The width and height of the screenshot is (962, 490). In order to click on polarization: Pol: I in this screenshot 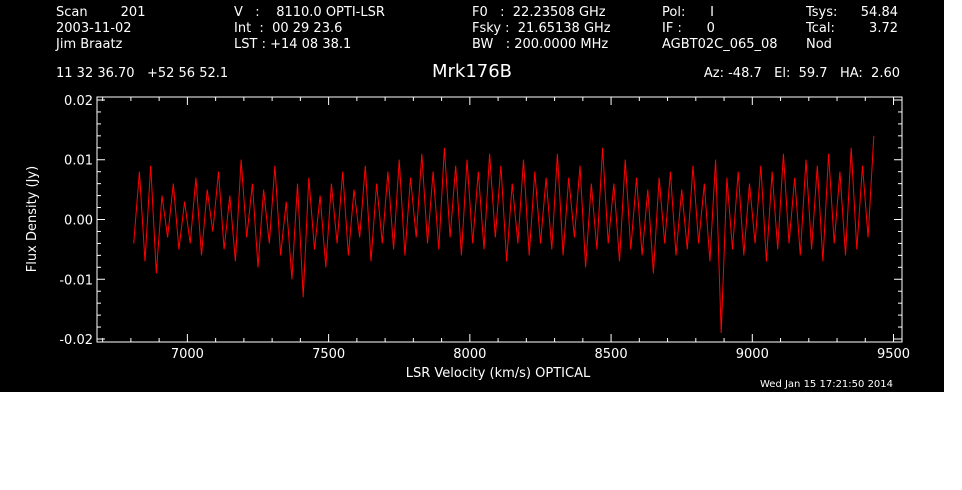, I will do `click(688, 12)`.